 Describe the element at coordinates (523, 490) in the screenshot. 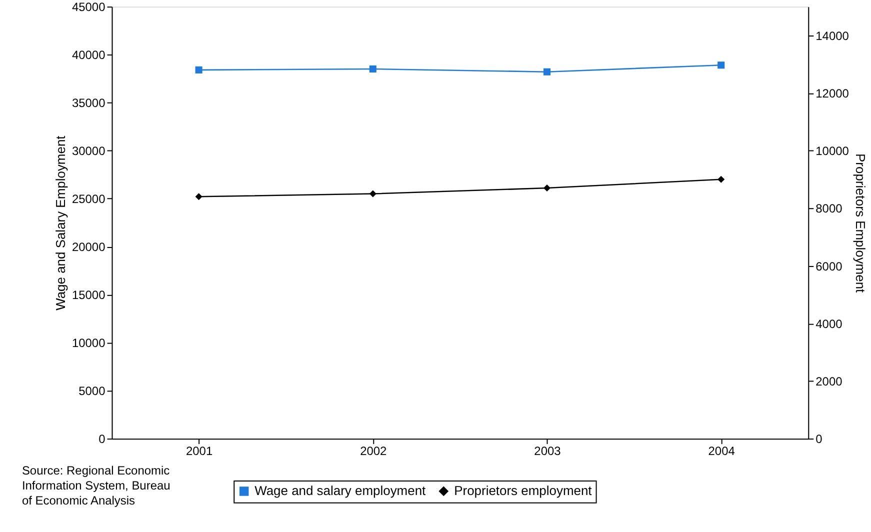

I see `legend-label: Proprietors employment` at that location.